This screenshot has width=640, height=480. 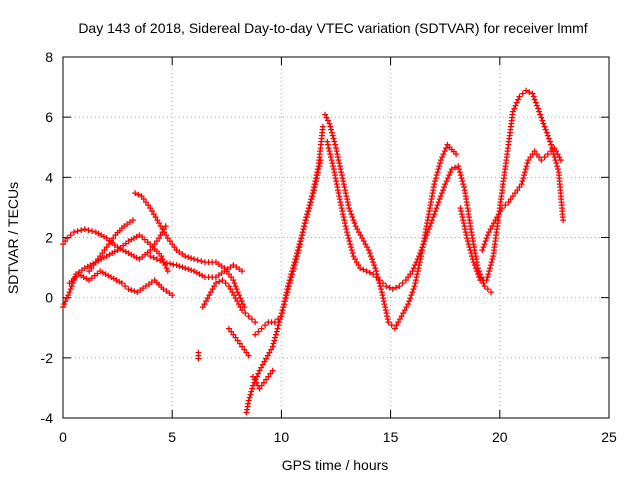 What do you see at coordinates (391, 437) in the screenshot?
I see `x-tick-label: 15` at bounding box center [391, 437].